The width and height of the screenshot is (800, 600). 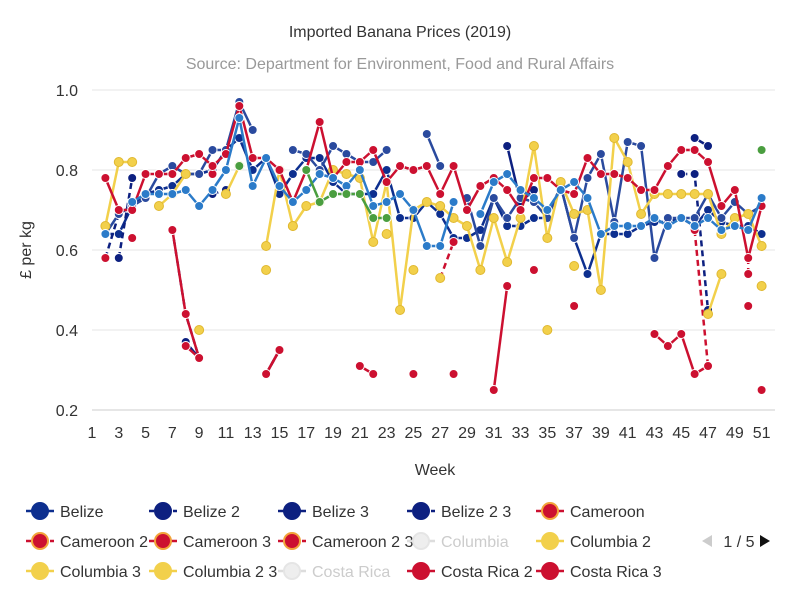 I want to click on pager-prev-icon, so click(x=707, y=541).